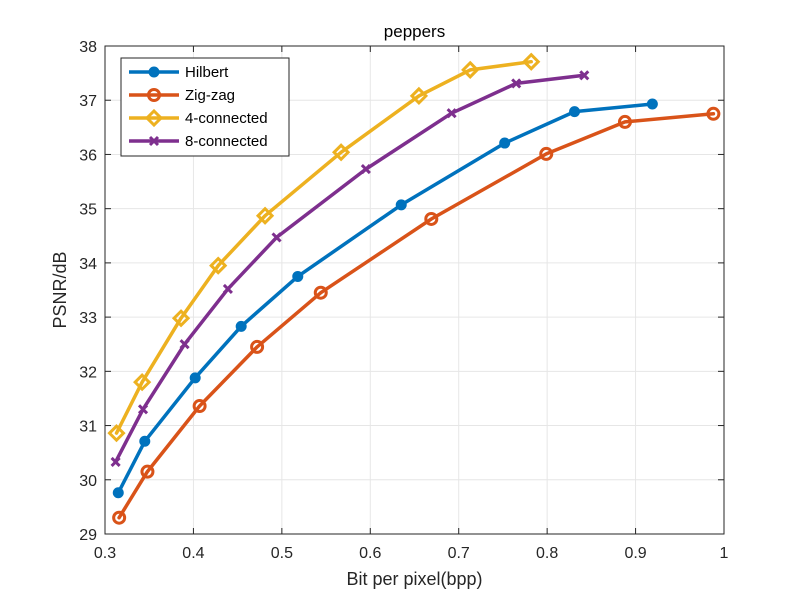 The height and width of the screenshot is (599, 800). What do you see at coordinates (88, 318) in the screenshot?
I see `y-tick-label: 33` at bounding box center [88, 318].